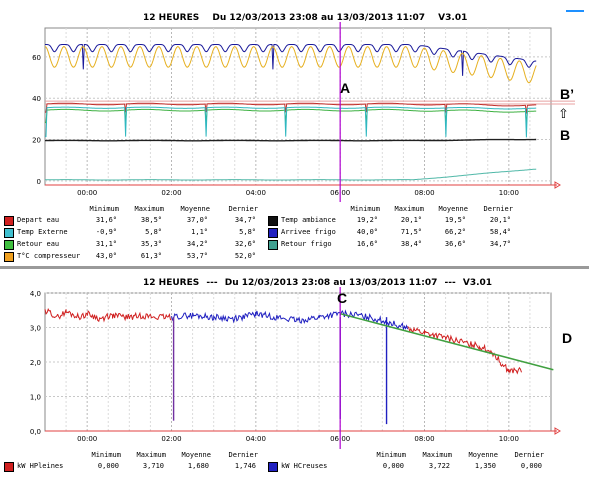 The width and height of the screenshot is (589, 480). Describe the element at coordinates (40, 466) in the screenshot. I see `chart2-legend-left-name: kW HPleines` at that location.